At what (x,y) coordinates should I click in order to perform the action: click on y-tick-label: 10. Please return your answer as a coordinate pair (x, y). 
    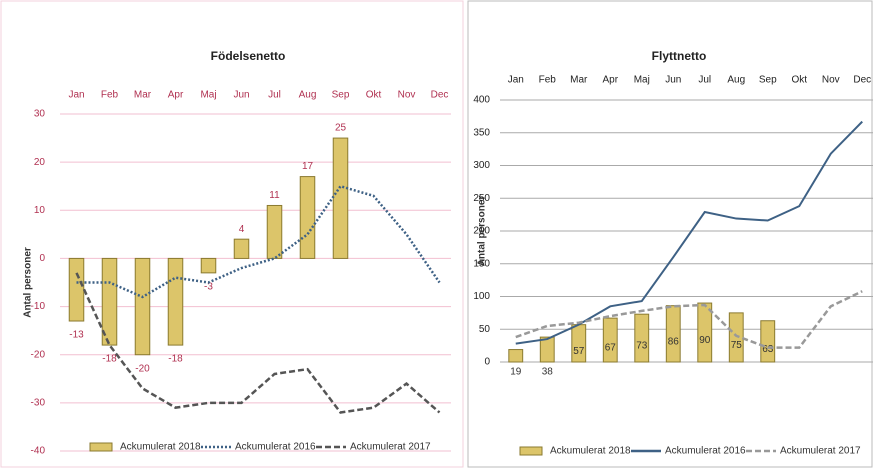
    Looking at the image, I should click on (40, 210).